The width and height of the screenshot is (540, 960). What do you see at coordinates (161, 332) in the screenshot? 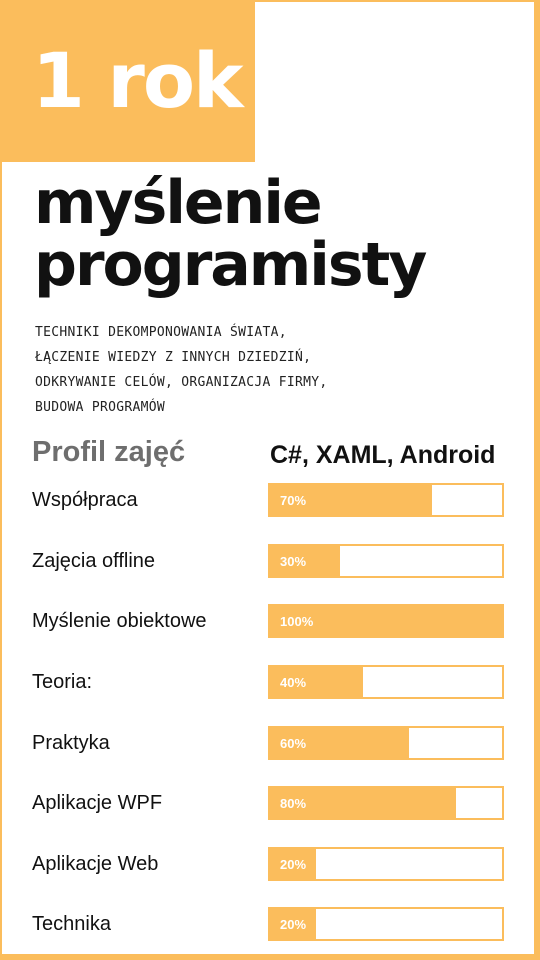
I see `course-description-line: TECHNIKI DEKOMPONOWANIA ŚWIATA,` at bounding box center [161, 332].